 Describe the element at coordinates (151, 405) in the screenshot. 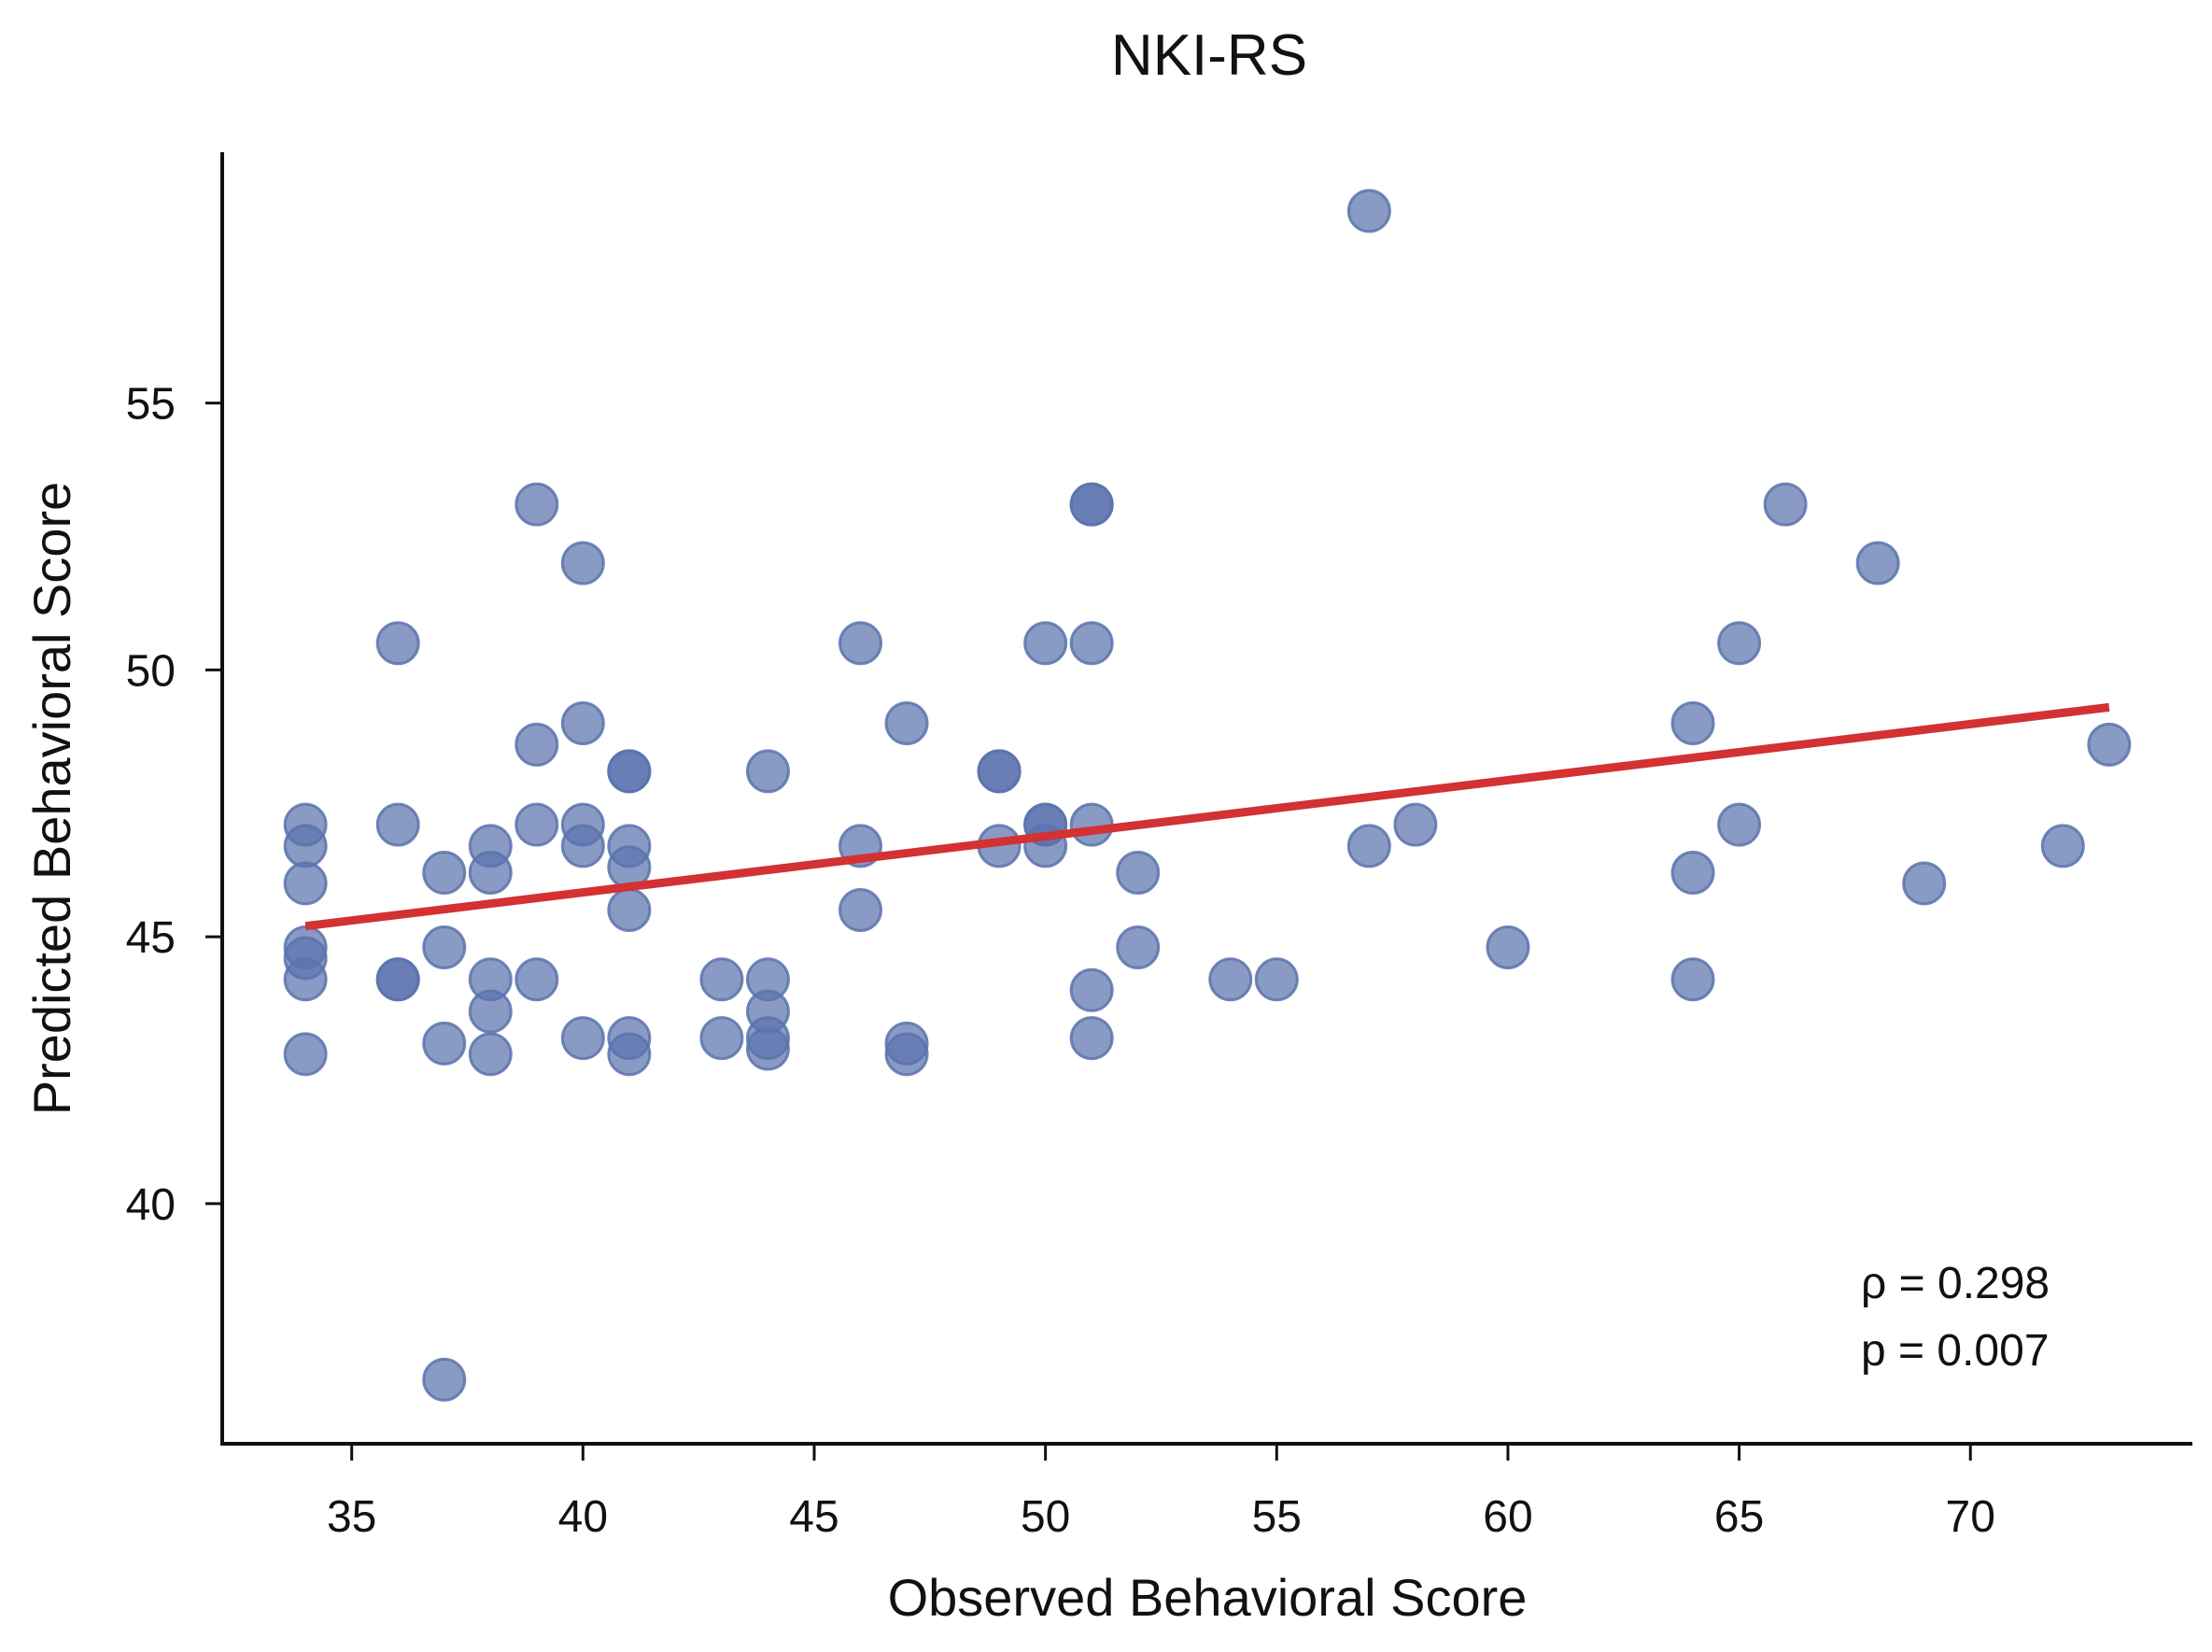

I see `y-tick-label: 55` at that location.